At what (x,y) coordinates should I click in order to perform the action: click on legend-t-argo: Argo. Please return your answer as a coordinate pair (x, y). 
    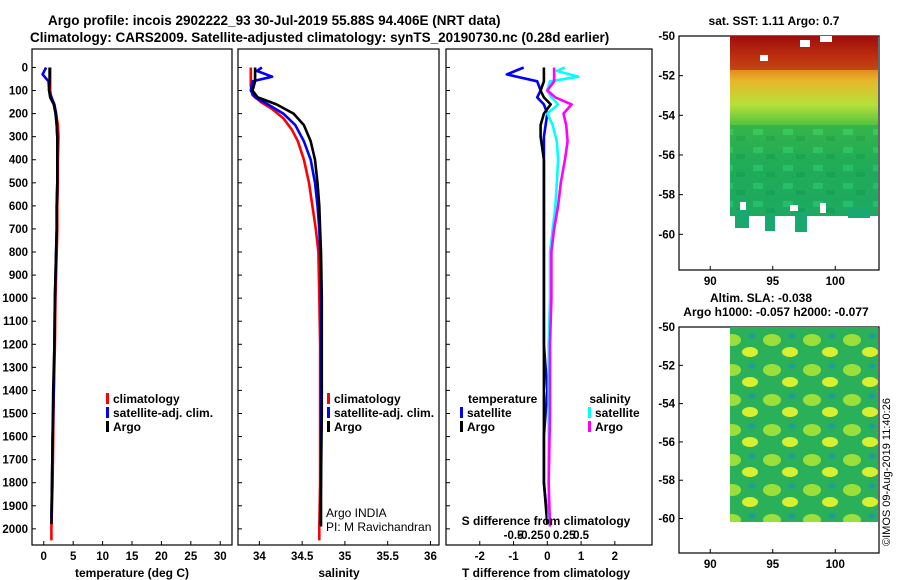
    Looking at the image, I should click on (481, 427).